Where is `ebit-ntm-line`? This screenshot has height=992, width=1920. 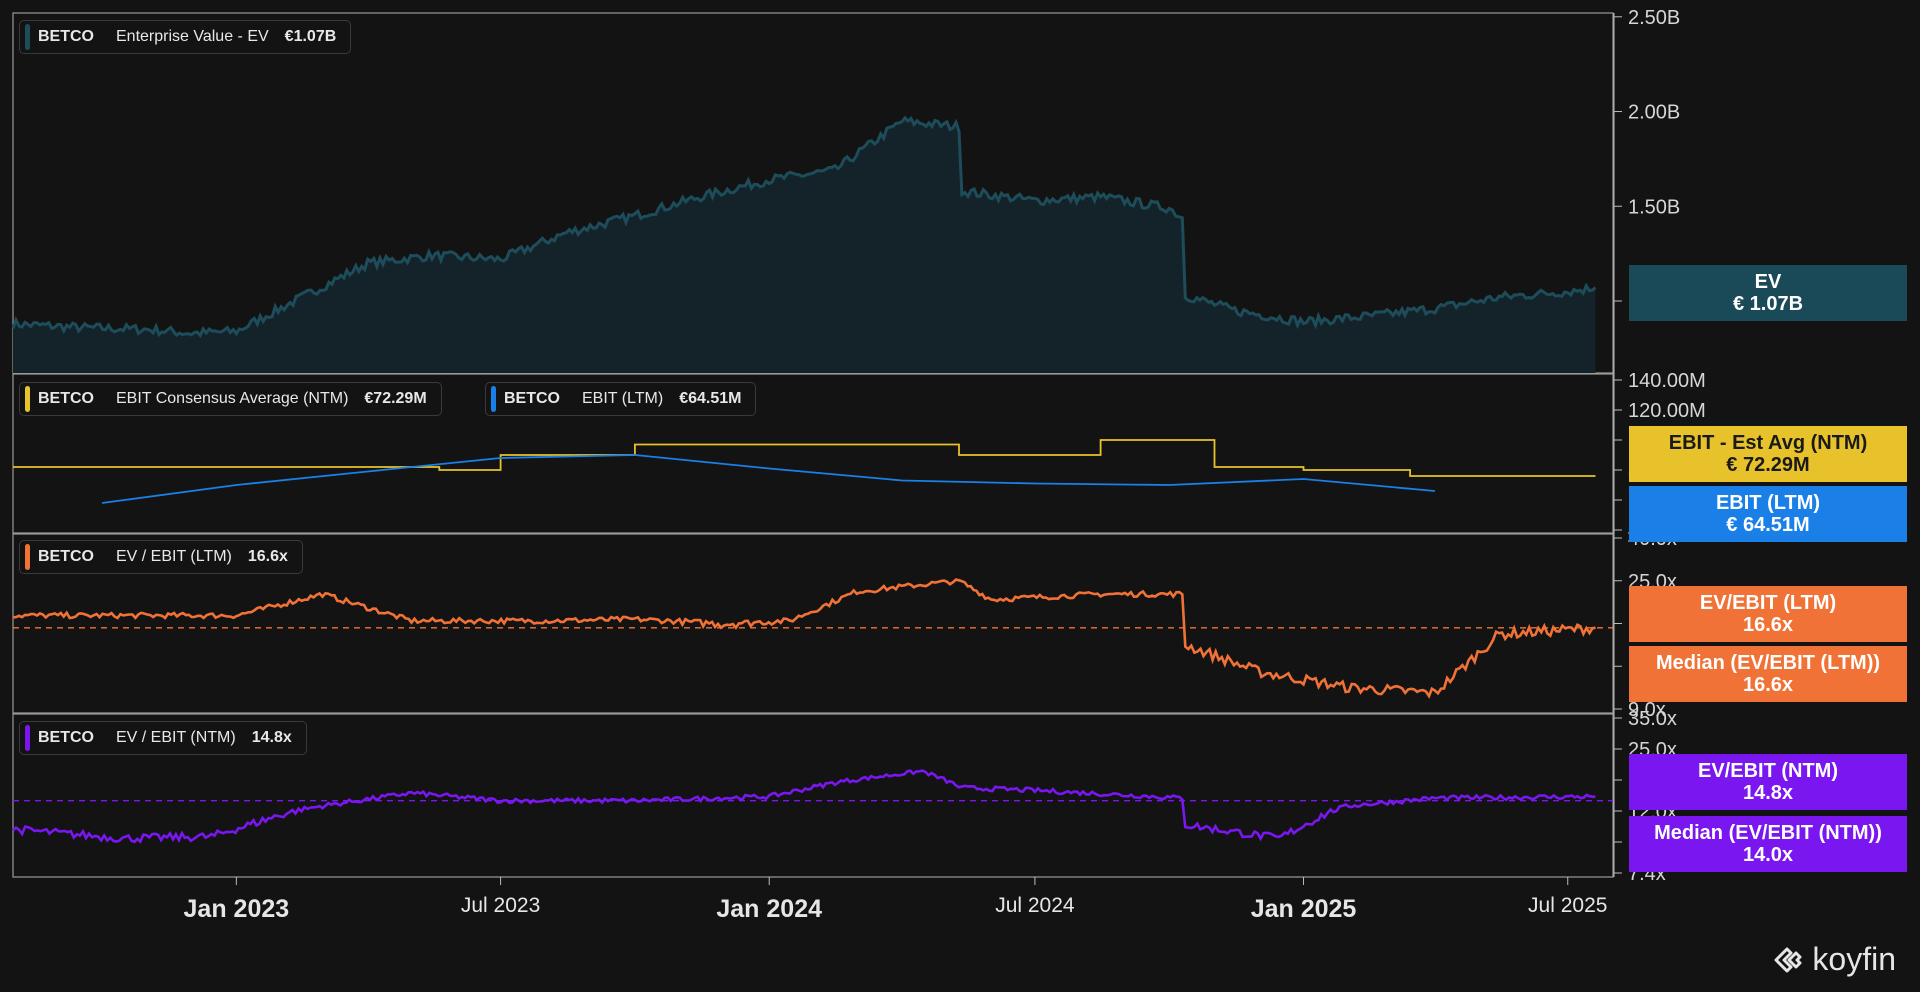 ebit-ntm-line is located at coordinates (804, 458).